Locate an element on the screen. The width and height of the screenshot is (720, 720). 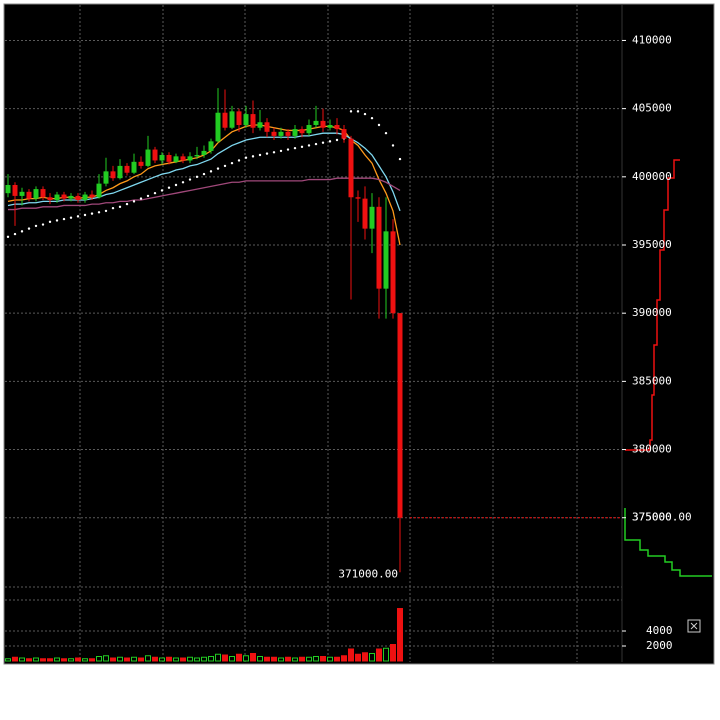
volume-tick-label: 2000 is located at coordinates (659, 645).